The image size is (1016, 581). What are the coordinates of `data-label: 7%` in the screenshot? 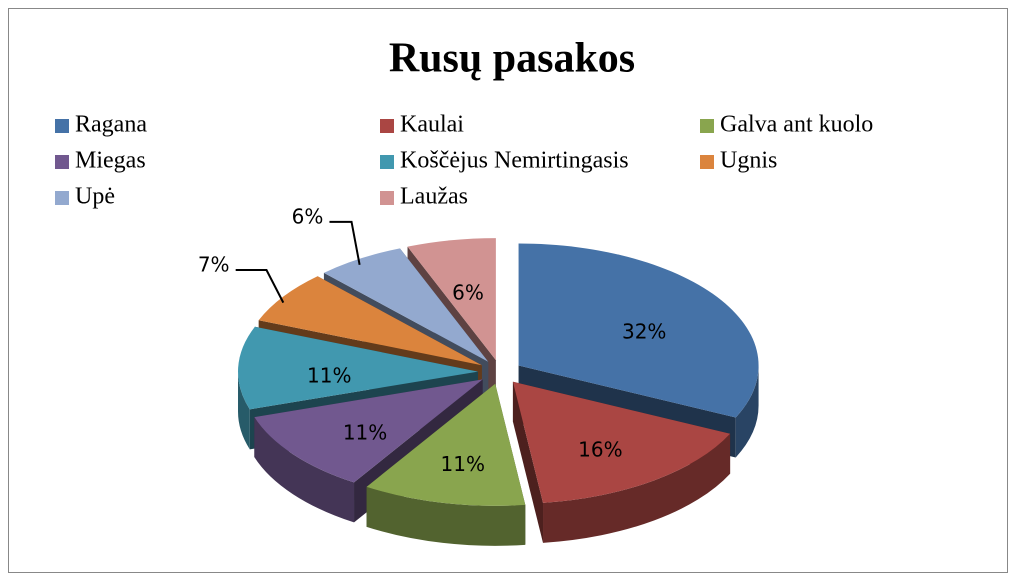 It's located at (214, 265).